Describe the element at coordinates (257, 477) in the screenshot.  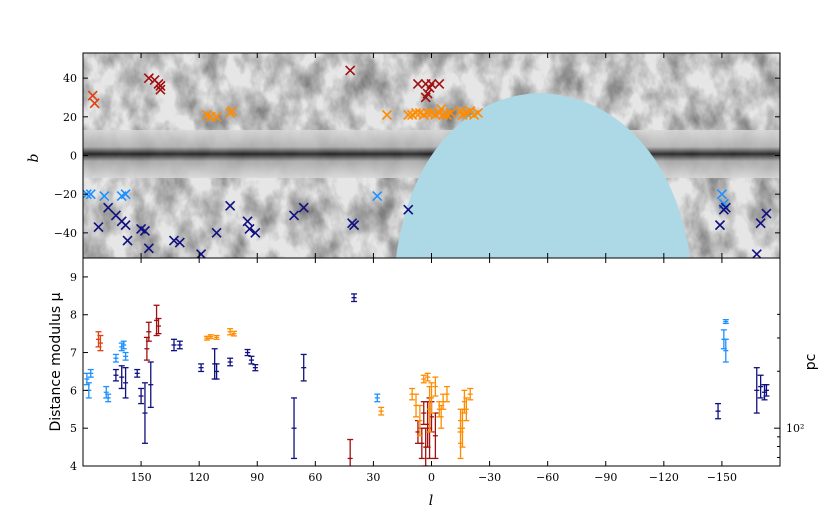
I see `bottom-xtick-label: 90` at that location.